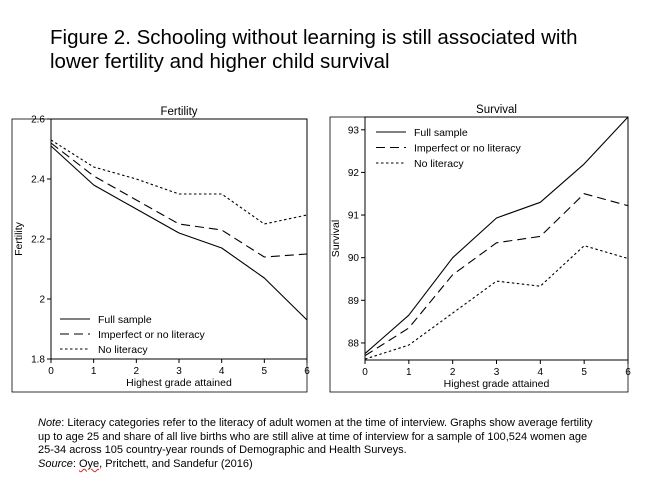  I want to click on chart-0-legend-label: No literacy, so click(123, 350).